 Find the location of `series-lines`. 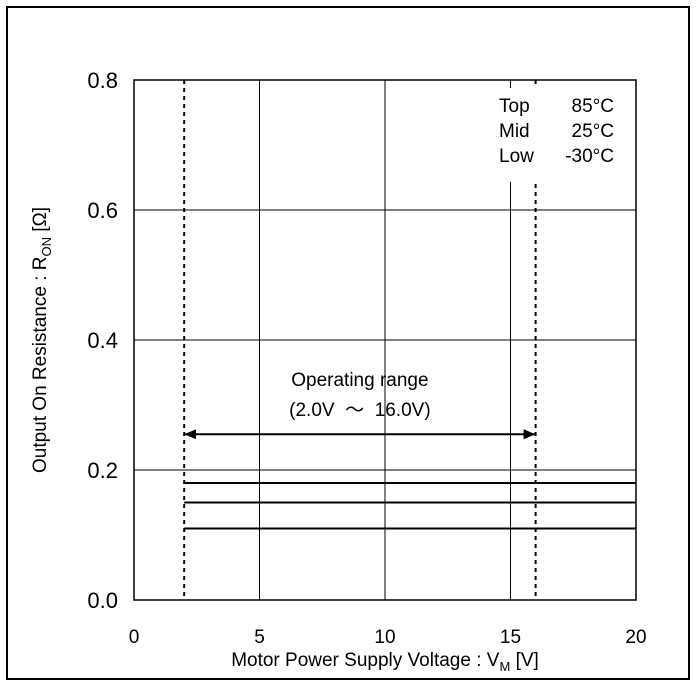

series-lines is located at coordinates (410, 506).